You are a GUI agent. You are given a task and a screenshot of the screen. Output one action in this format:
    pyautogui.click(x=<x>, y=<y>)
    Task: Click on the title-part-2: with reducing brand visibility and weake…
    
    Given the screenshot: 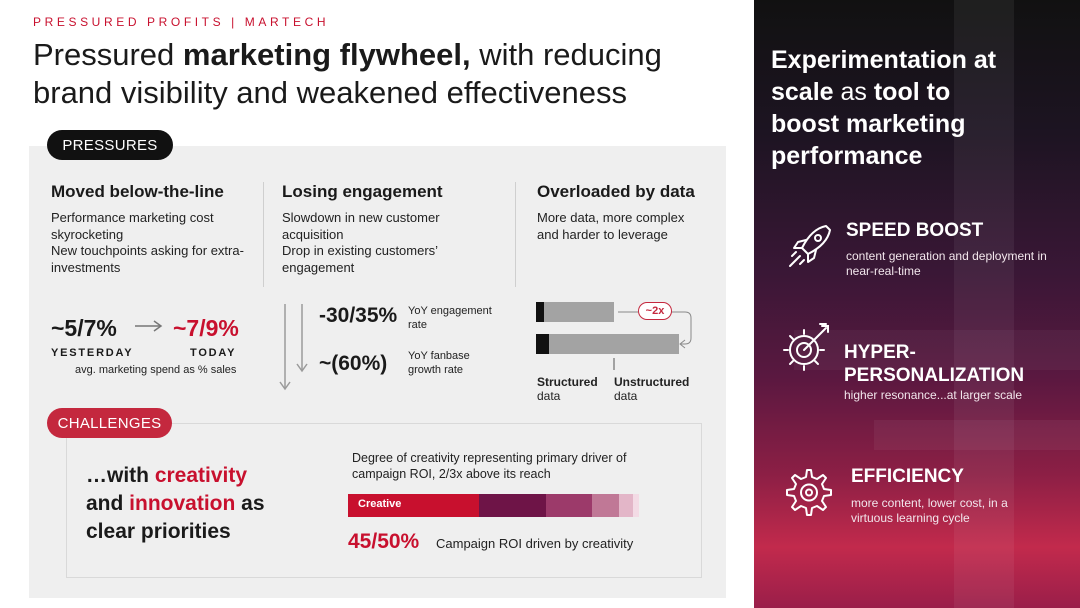 What is the action you would take?
    pyautogui.click(x=347, y=73)
    